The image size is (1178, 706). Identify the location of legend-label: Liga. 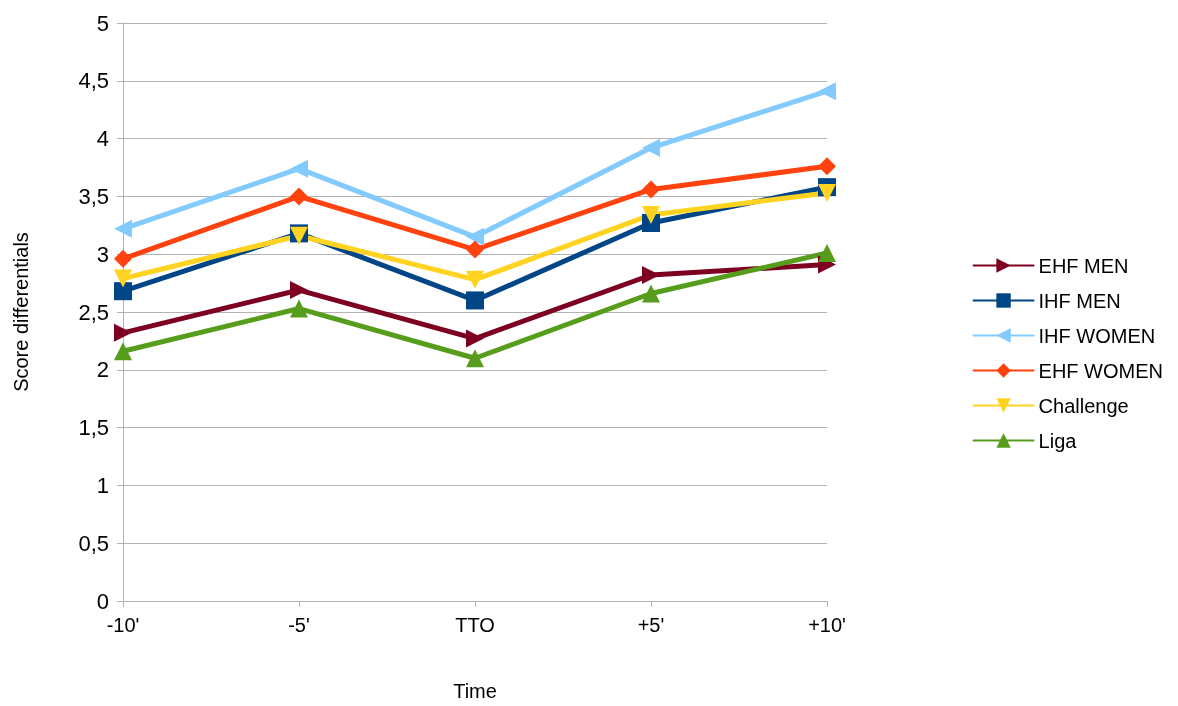
(1058, 440).